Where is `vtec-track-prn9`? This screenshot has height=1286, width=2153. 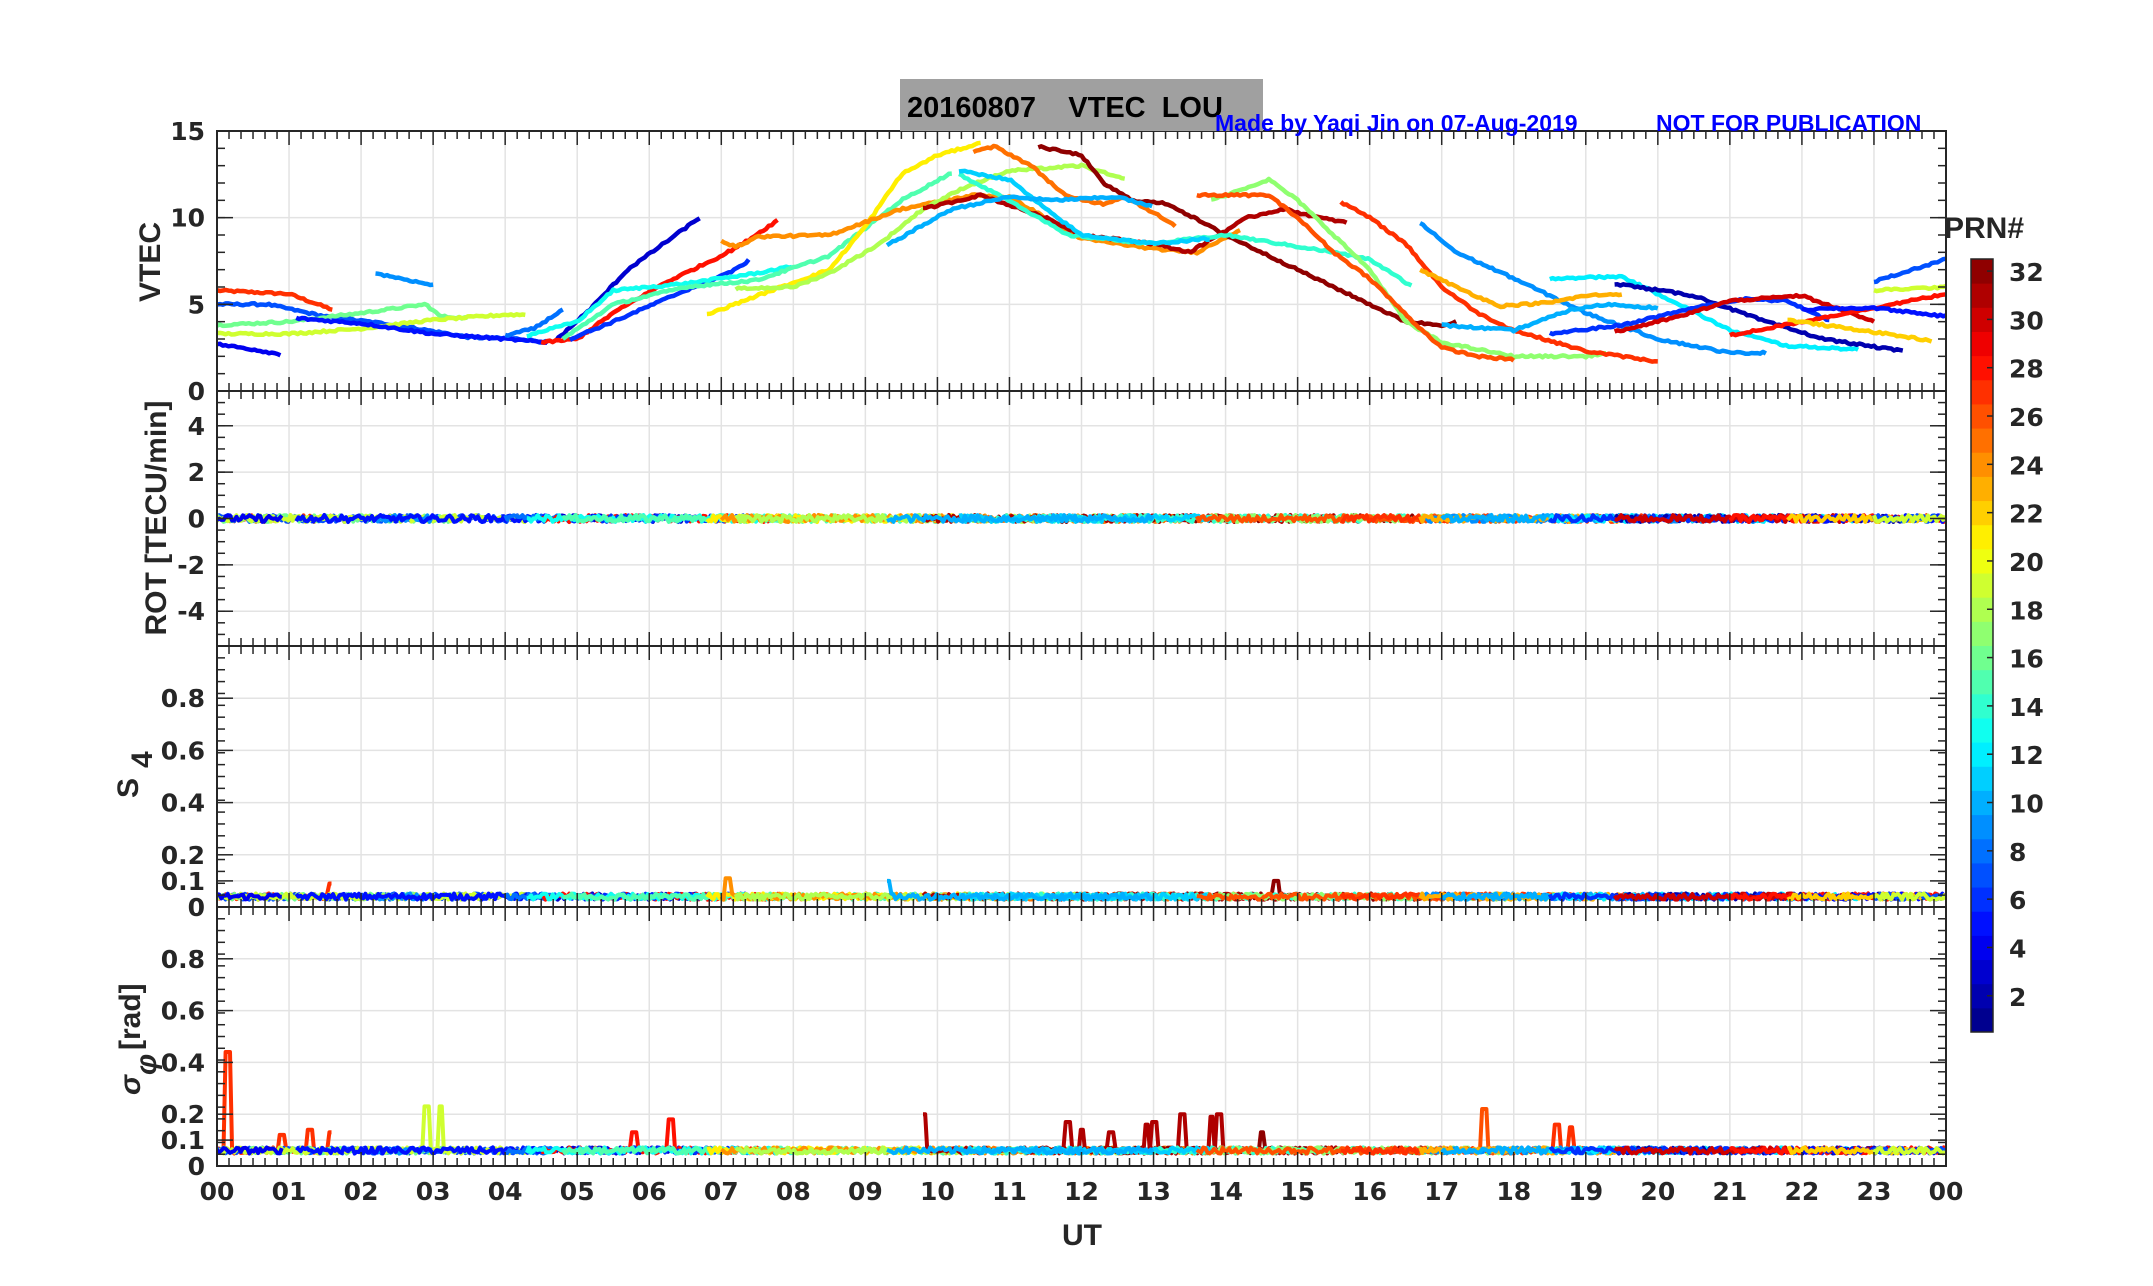
vtec-track-prn9 is located at coordinates (404, 279).